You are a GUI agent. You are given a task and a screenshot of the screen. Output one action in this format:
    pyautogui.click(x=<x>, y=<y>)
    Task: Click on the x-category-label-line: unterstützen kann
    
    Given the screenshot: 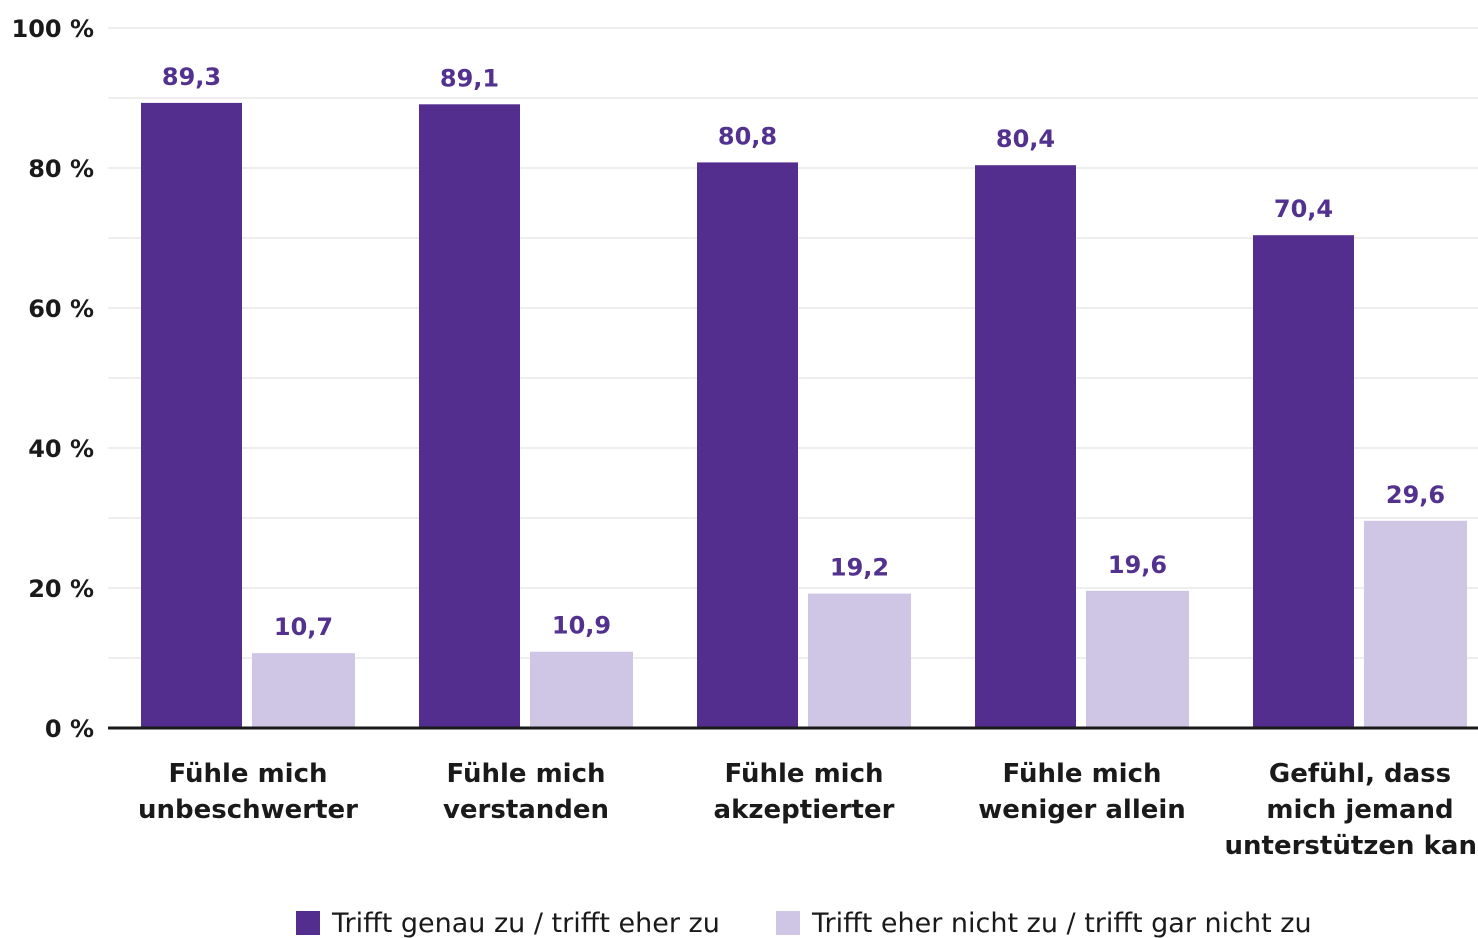 What is the action you would take?
    pyautogui.click(x=1351, y=846)
    